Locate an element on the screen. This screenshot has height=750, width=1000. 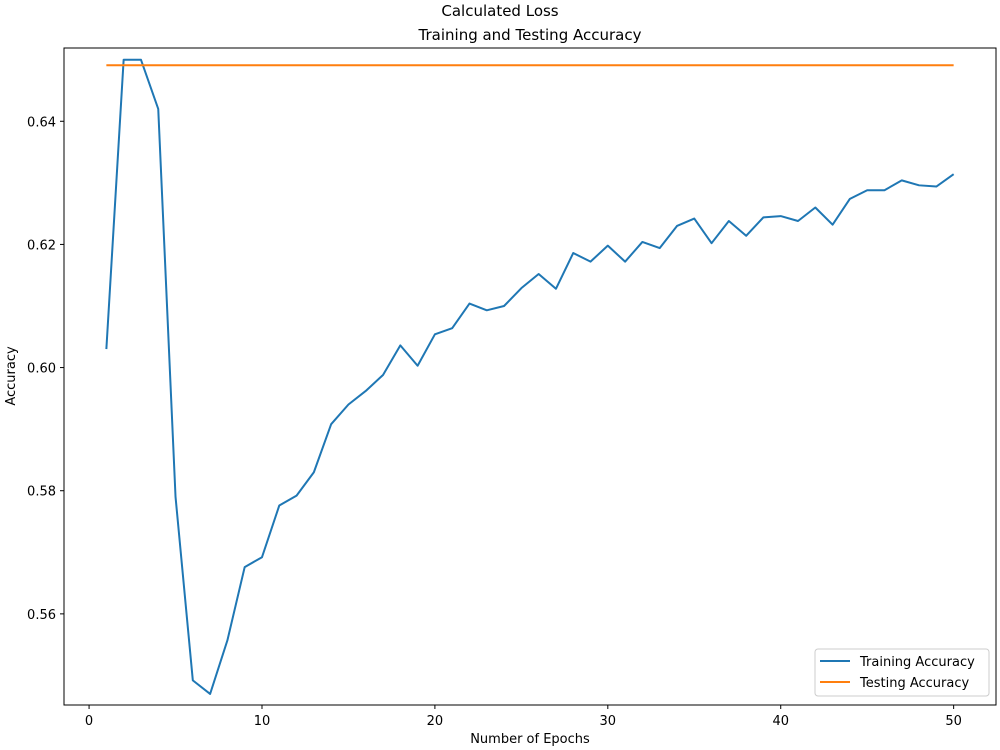
x-tick-label: 40 is located at coordinates (780, 721).